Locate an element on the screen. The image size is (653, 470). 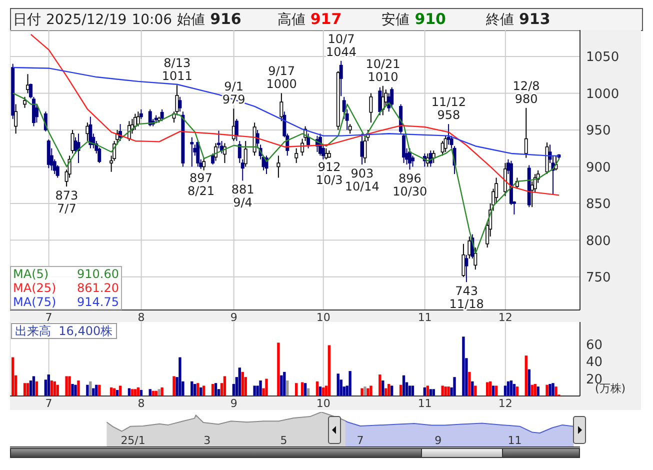
annotation: 881 9/4 is located at coordinates (242, 196).